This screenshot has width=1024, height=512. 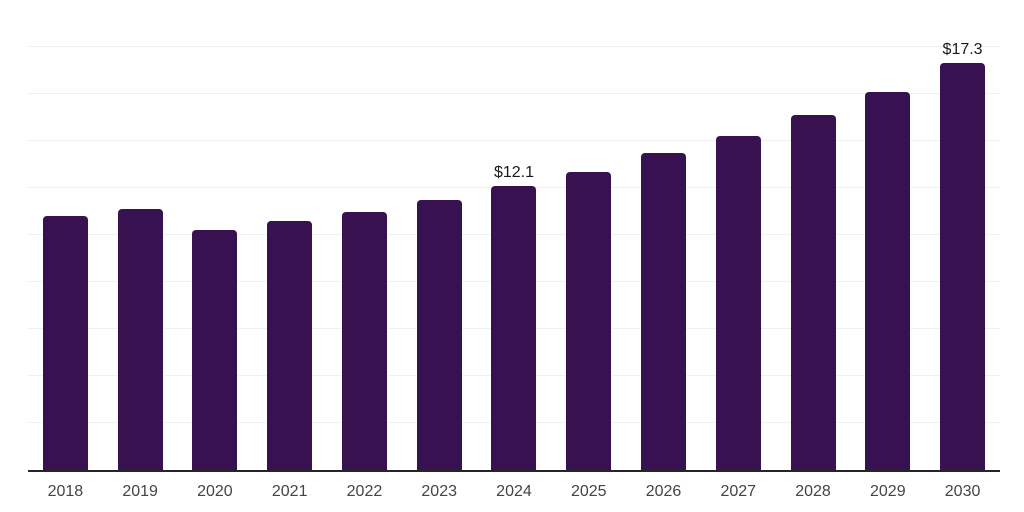 I want to click on x-axis-tick-label-2021: 2021, so click(x=289, y=491).